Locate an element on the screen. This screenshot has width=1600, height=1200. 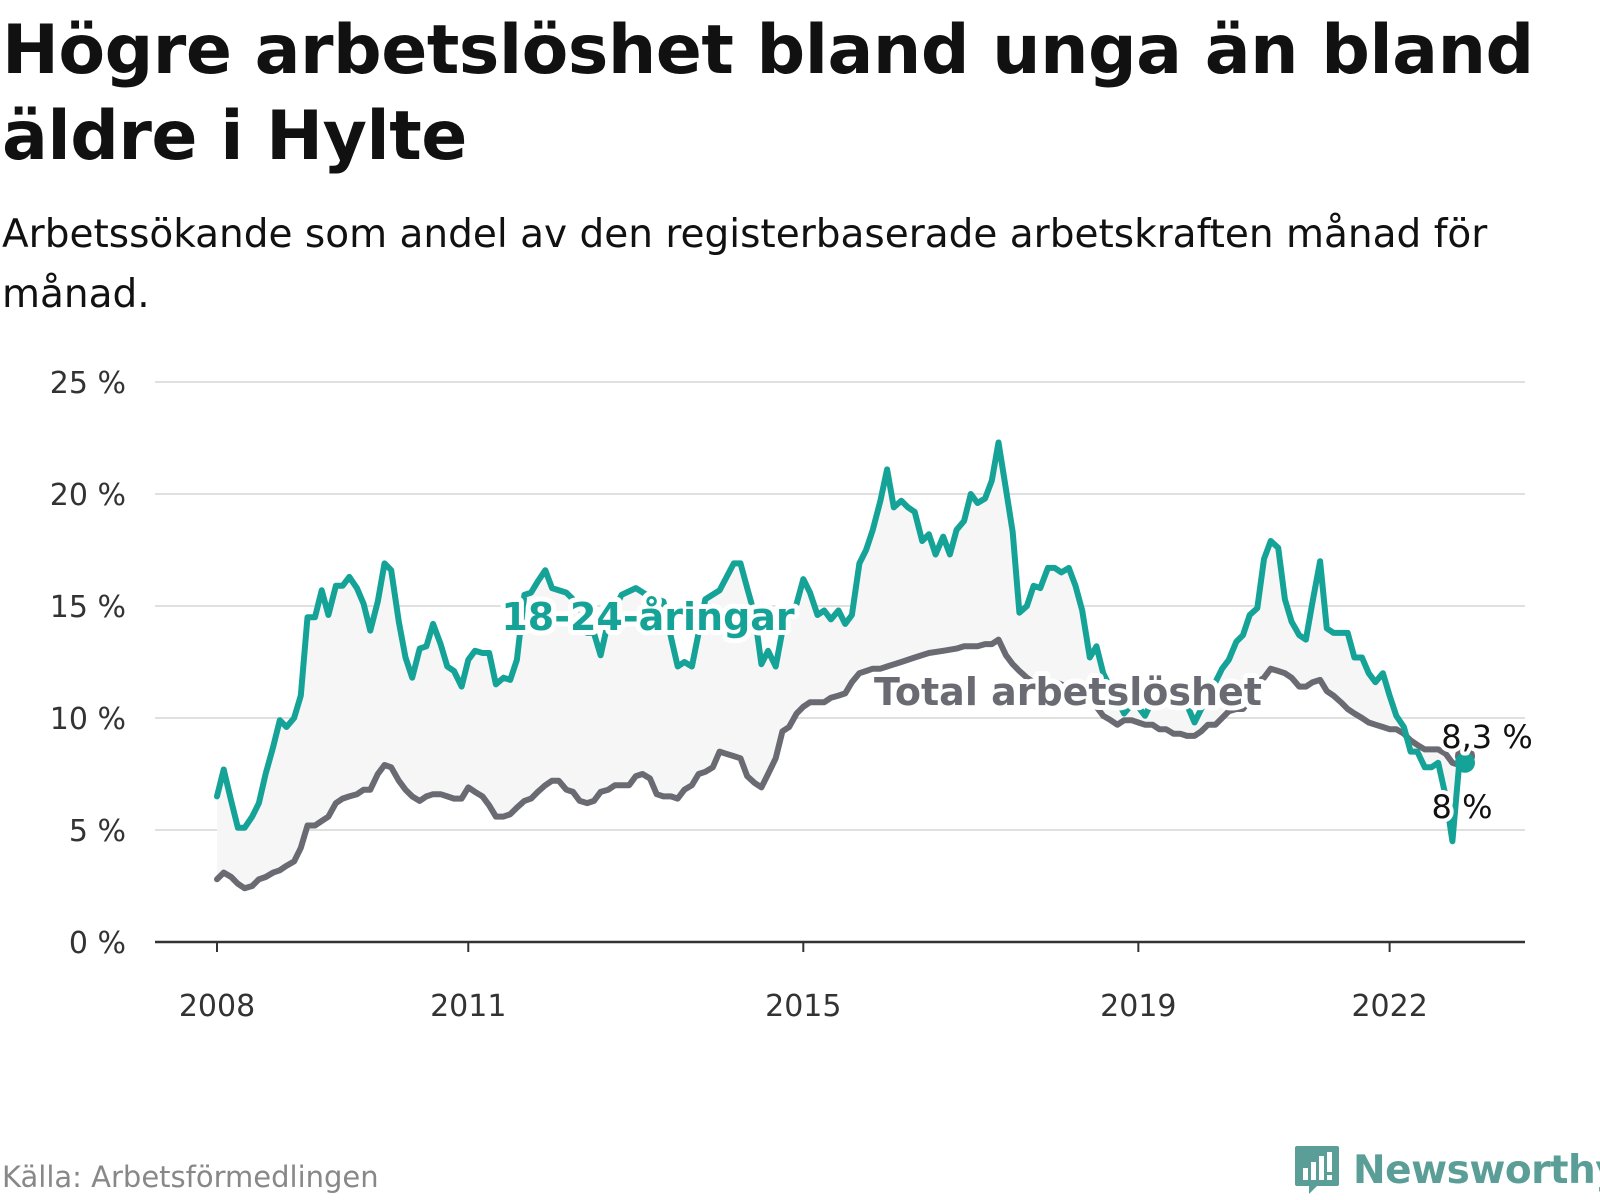
x-tick-label: 2011 is located at coordinates (468, 1006).